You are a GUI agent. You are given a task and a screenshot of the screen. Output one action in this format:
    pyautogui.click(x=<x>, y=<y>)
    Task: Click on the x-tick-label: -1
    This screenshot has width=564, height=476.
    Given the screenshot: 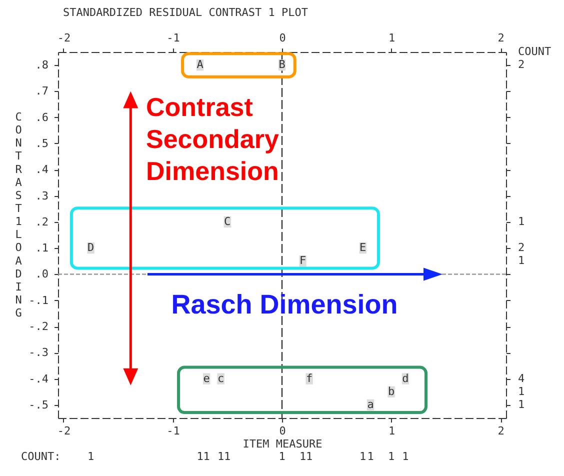 What is the action you would take?
    pyautogui.click(x=173, y=431)
    